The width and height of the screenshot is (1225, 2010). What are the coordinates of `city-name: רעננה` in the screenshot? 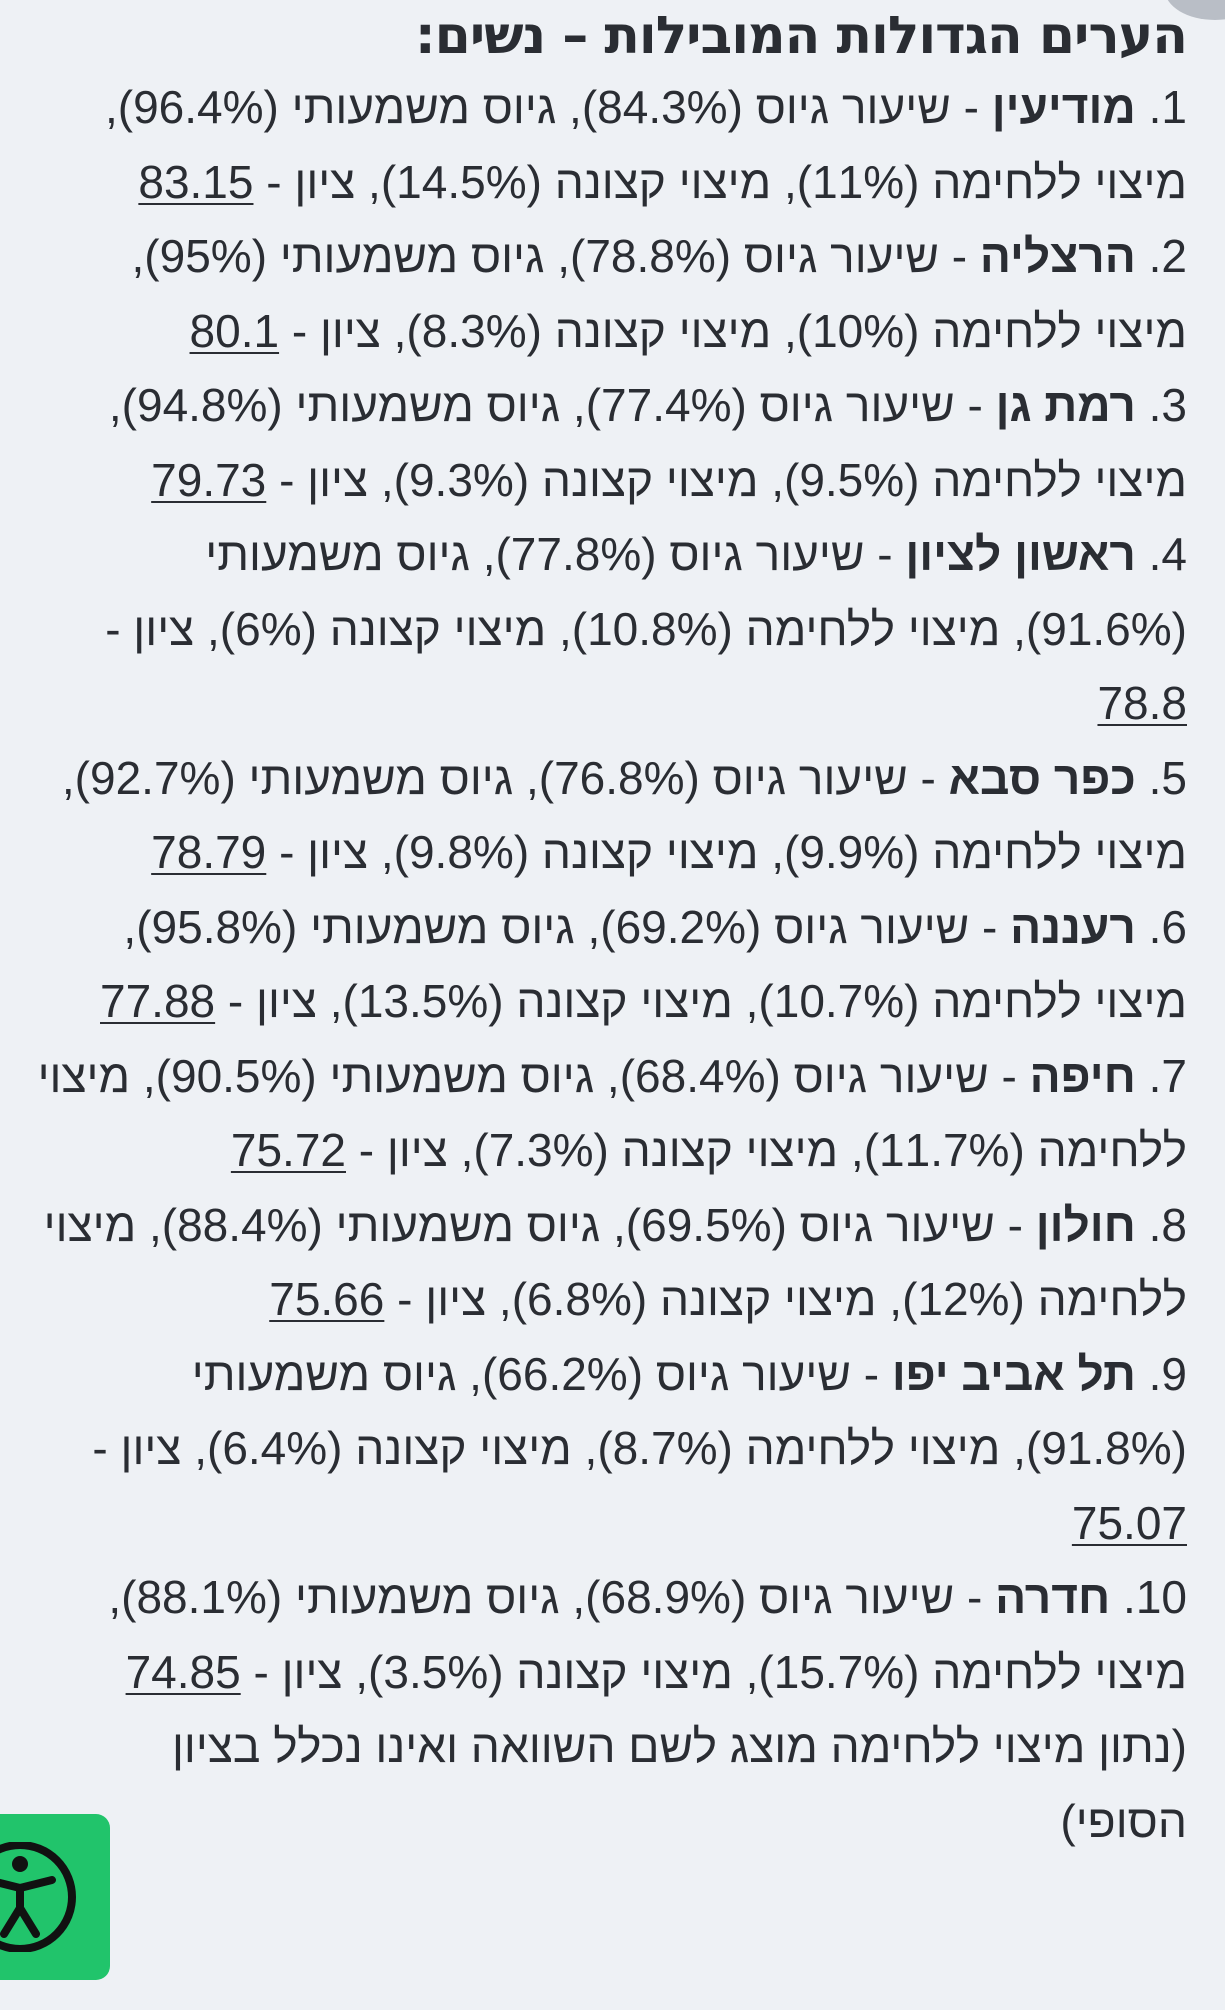 It's located at (1073, 926).